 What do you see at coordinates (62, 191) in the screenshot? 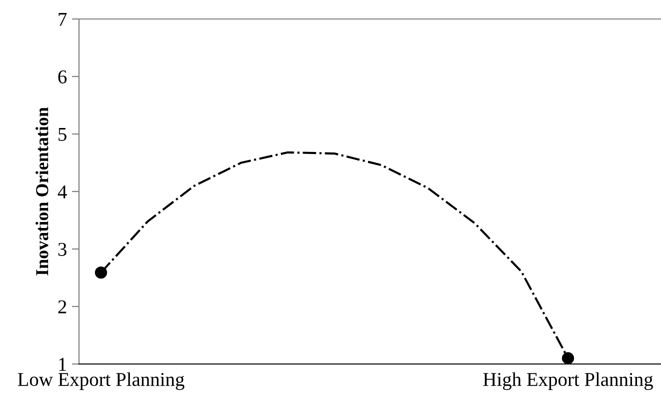
I see `y-tick-label: 4` at bounding box center [62, 191].